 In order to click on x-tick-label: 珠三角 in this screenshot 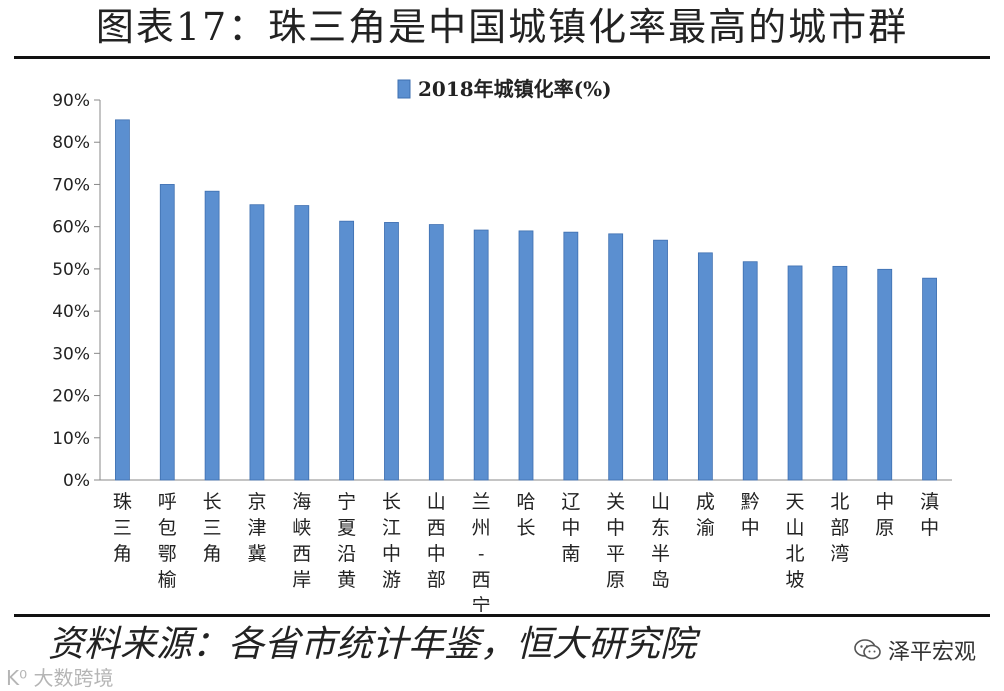, I will do `click(122, 528)`.